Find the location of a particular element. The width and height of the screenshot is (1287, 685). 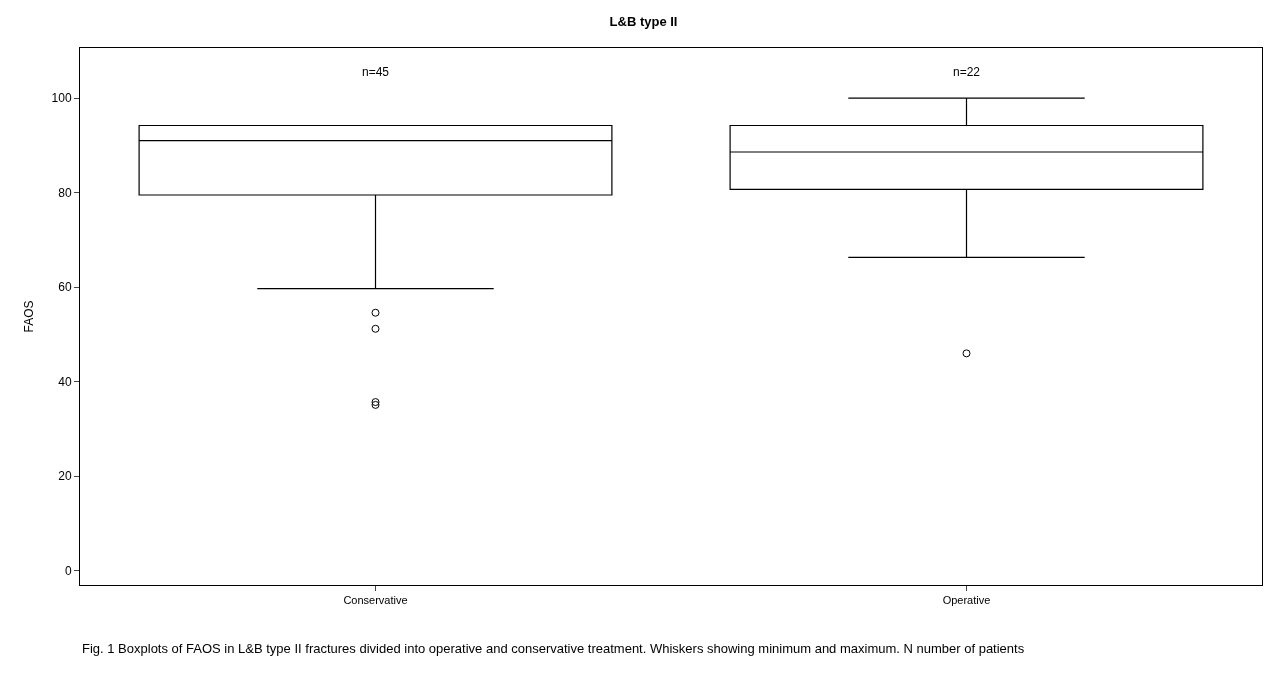

x-tick-label: Conservative is located at coordinates (375, 600).